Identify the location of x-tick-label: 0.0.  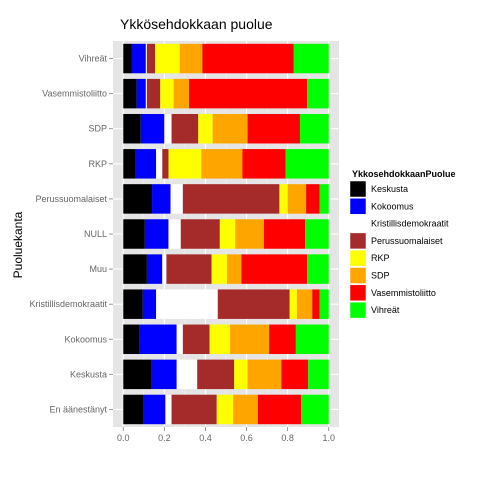
(123, 438).